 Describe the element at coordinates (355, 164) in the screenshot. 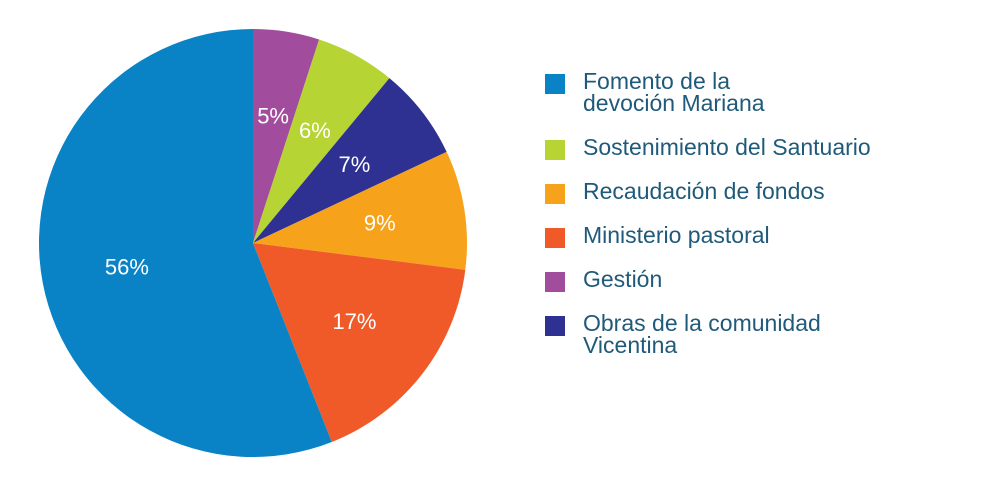

I see `slice-value-label: 7%` at that location.